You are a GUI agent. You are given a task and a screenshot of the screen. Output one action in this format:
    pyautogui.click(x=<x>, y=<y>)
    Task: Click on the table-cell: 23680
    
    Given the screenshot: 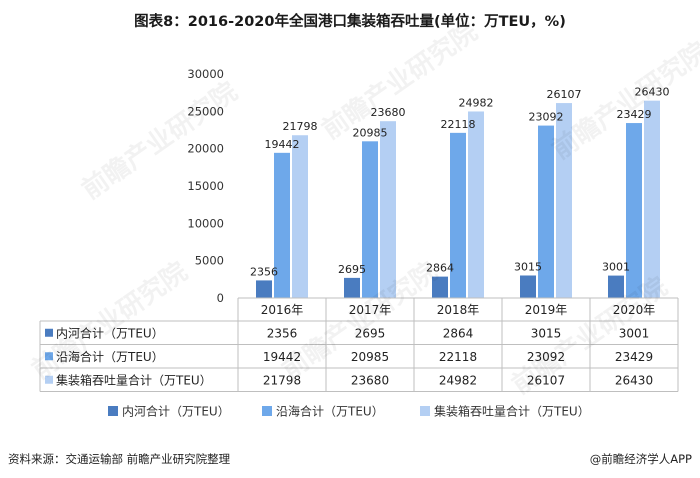 What is the action you would take?
    pyautogui.click(x=370, y=380)
    